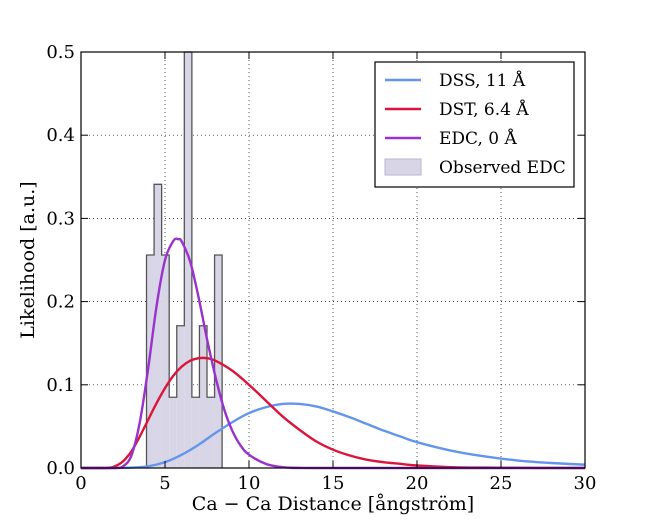 This screenshot has width=650, height=520. What do you see at coordinates (484, 109) in the screenshot?
I see `legend-label: DST, 6.4 Å` at bounding box center [484, 109].